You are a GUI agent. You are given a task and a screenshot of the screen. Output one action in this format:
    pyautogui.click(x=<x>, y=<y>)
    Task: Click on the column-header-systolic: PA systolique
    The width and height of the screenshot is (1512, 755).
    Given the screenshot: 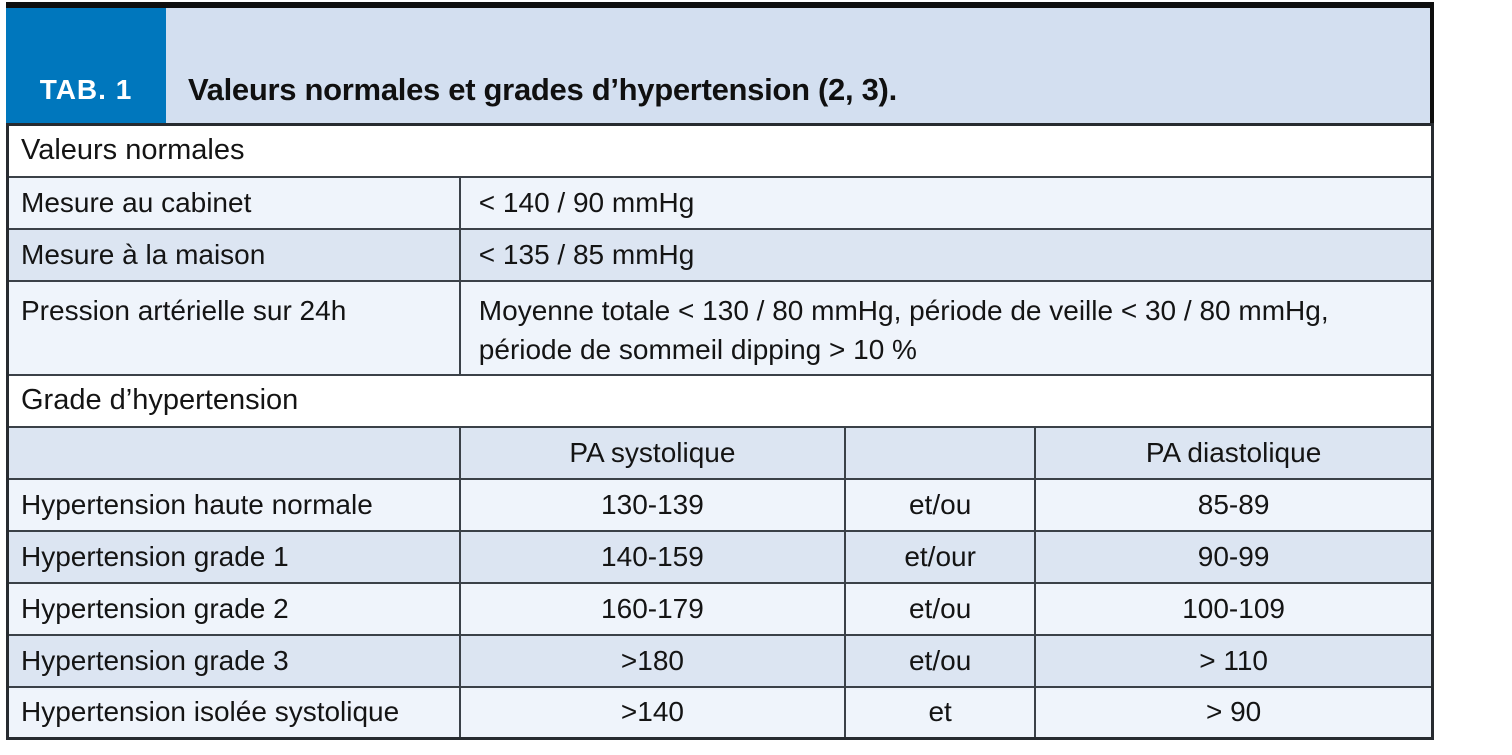 What is the action you would take?
    pyautogui.click(x=652, y=452)
    